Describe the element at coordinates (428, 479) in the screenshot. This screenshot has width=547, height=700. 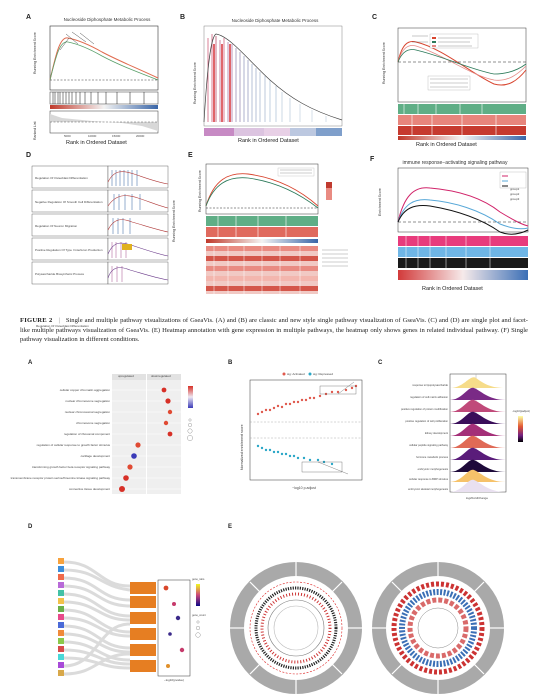
I see `ridge-term: cellular response to BMP stimulus` at that location.